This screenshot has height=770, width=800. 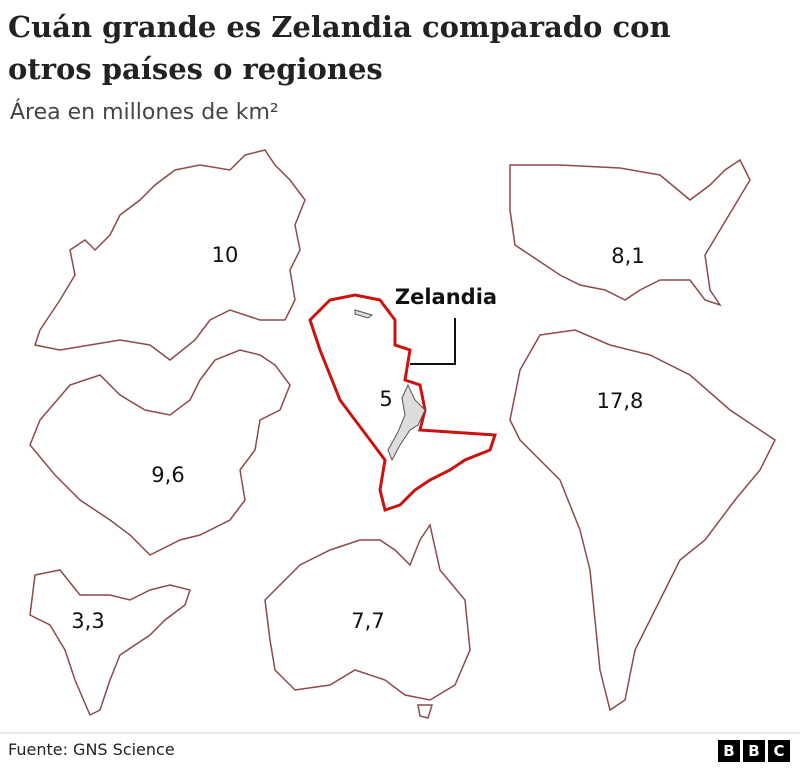 What do you see at coordinates (144, 112) in the screenshot?
I see `subtitle: Área en millones de km²` at bounding box center [144, 112].